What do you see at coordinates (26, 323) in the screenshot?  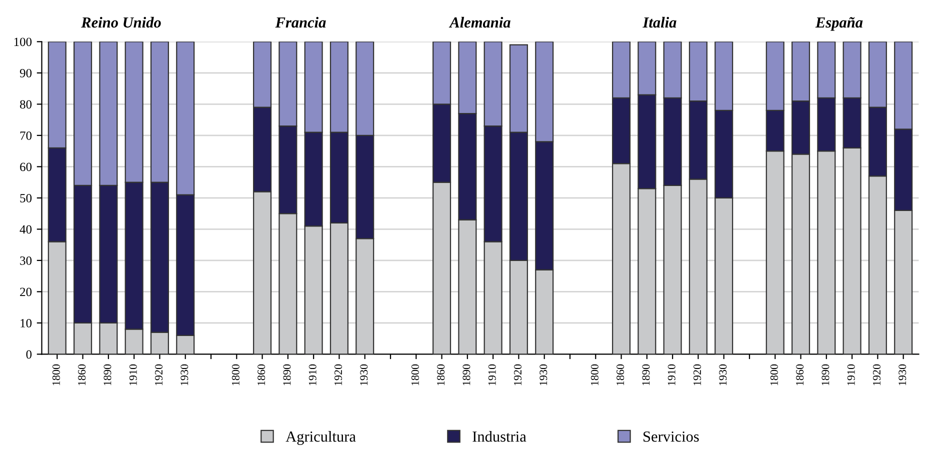 I see `y-tick-label: 10` at bounding box center [26, 323].